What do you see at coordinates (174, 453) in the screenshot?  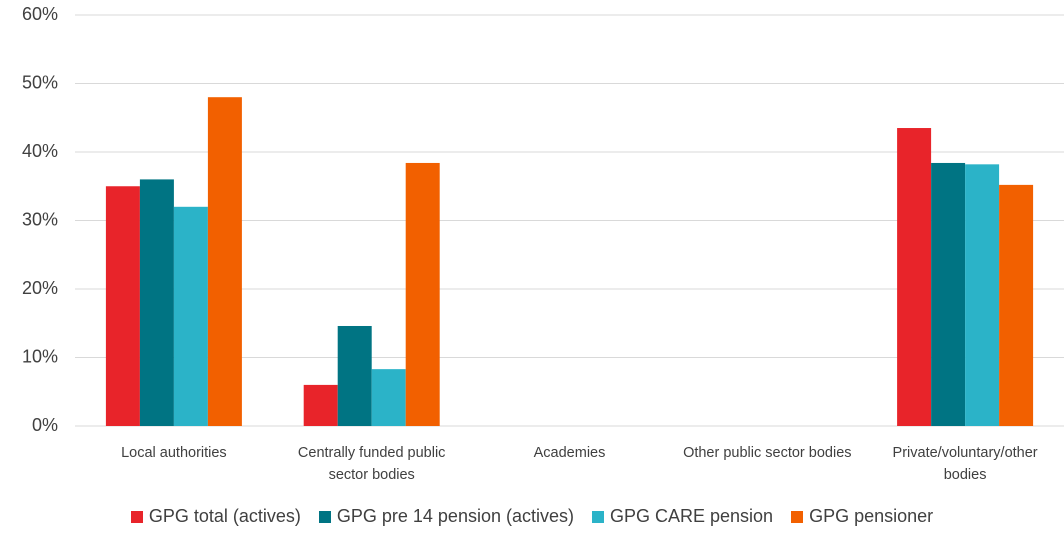 I see `x-tick-label: Local authorities` at bounding box center [174, 453].